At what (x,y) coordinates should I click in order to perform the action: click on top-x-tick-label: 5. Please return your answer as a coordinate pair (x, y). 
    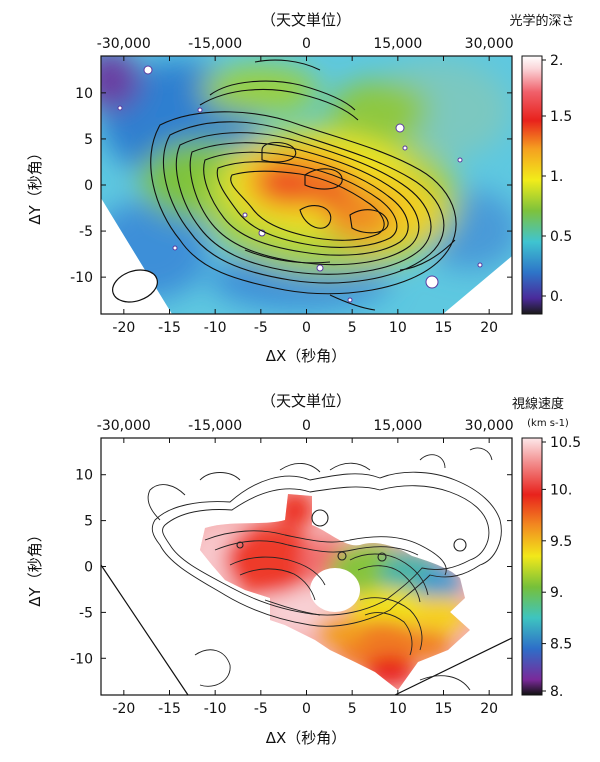
    Looking at the image, I should click on (352, 328).